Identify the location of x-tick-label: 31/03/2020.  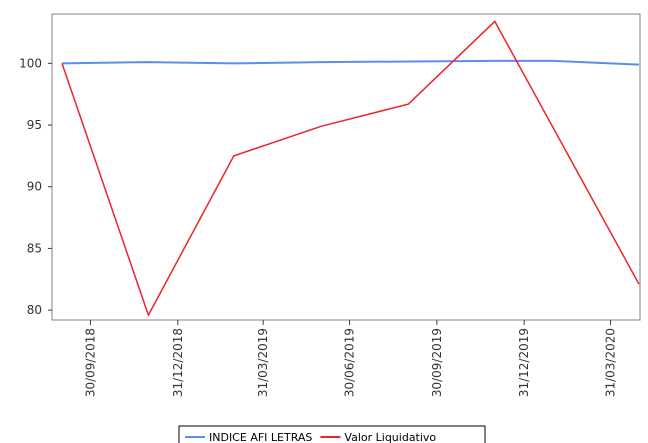
(611, 362).